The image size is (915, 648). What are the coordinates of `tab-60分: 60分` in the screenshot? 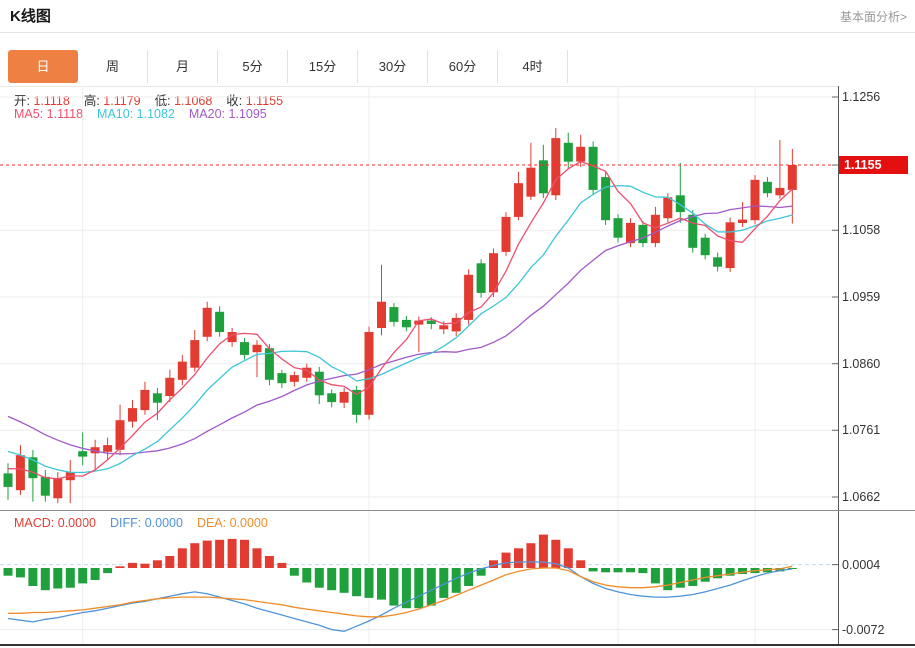 It's located at (463, 66).